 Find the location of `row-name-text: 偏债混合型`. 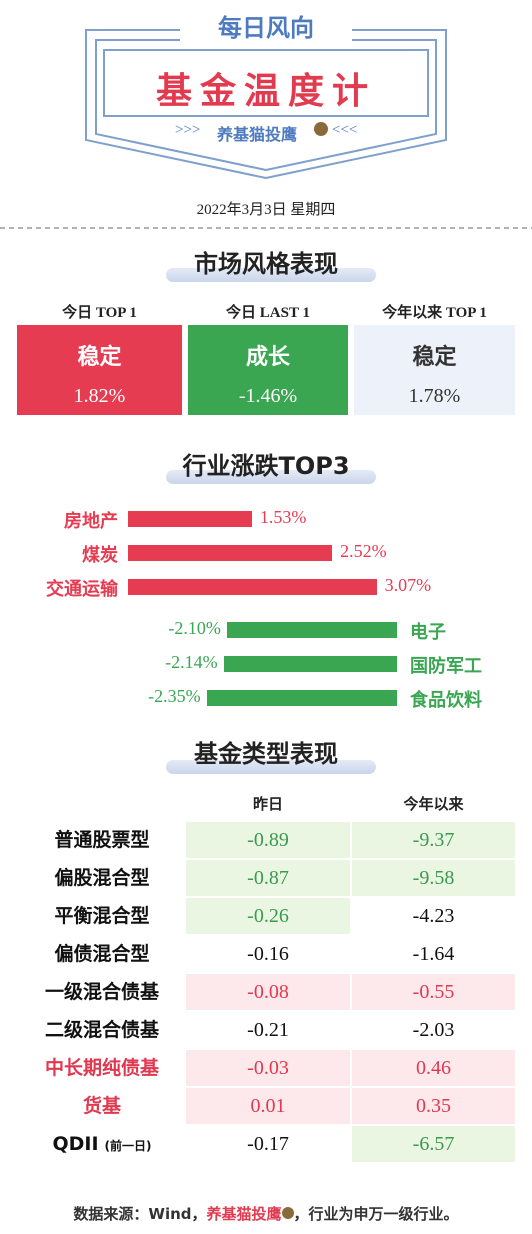

row-name-text: 偏债混合型 is located at coordinates (102, 954).